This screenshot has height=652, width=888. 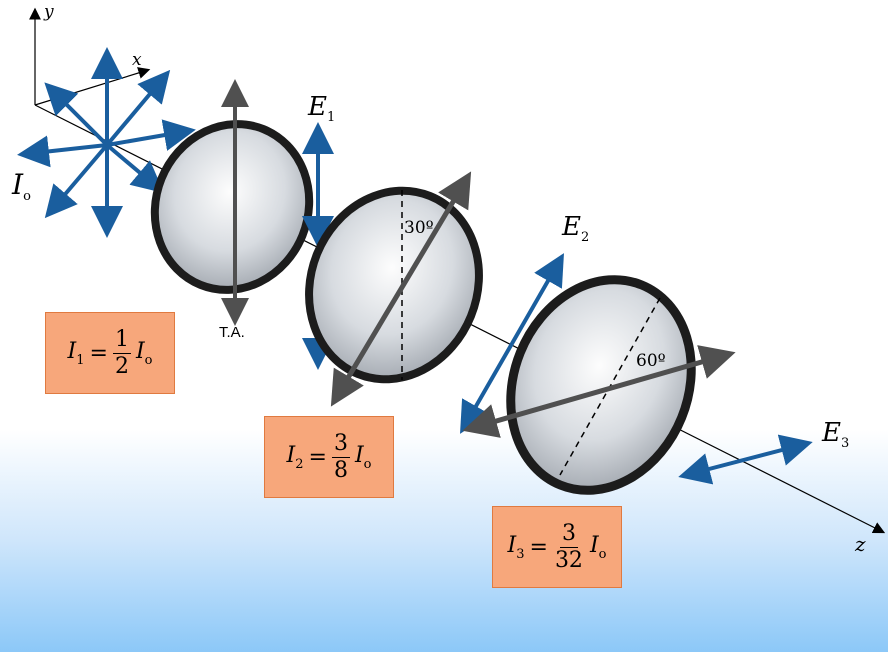 I want to click on z-axis-label: z, so click(x=860, y=544).